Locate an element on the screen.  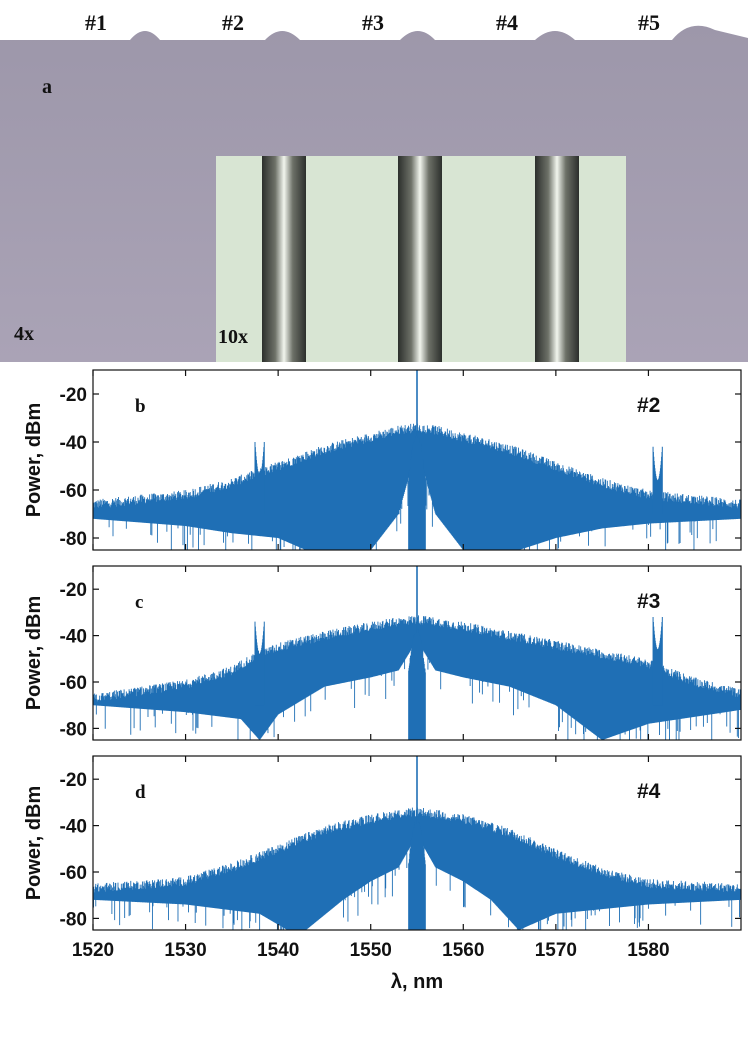
plot-frame-d is located at coordinates (417, 843).